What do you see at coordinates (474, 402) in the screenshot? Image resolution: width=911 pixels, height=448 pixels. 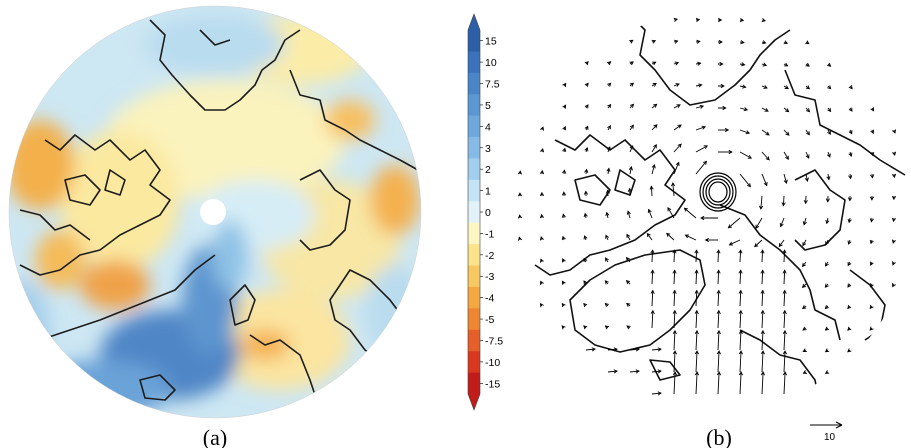 I see `colorbar-bottom-arrow` at bounding box center [474, 402].